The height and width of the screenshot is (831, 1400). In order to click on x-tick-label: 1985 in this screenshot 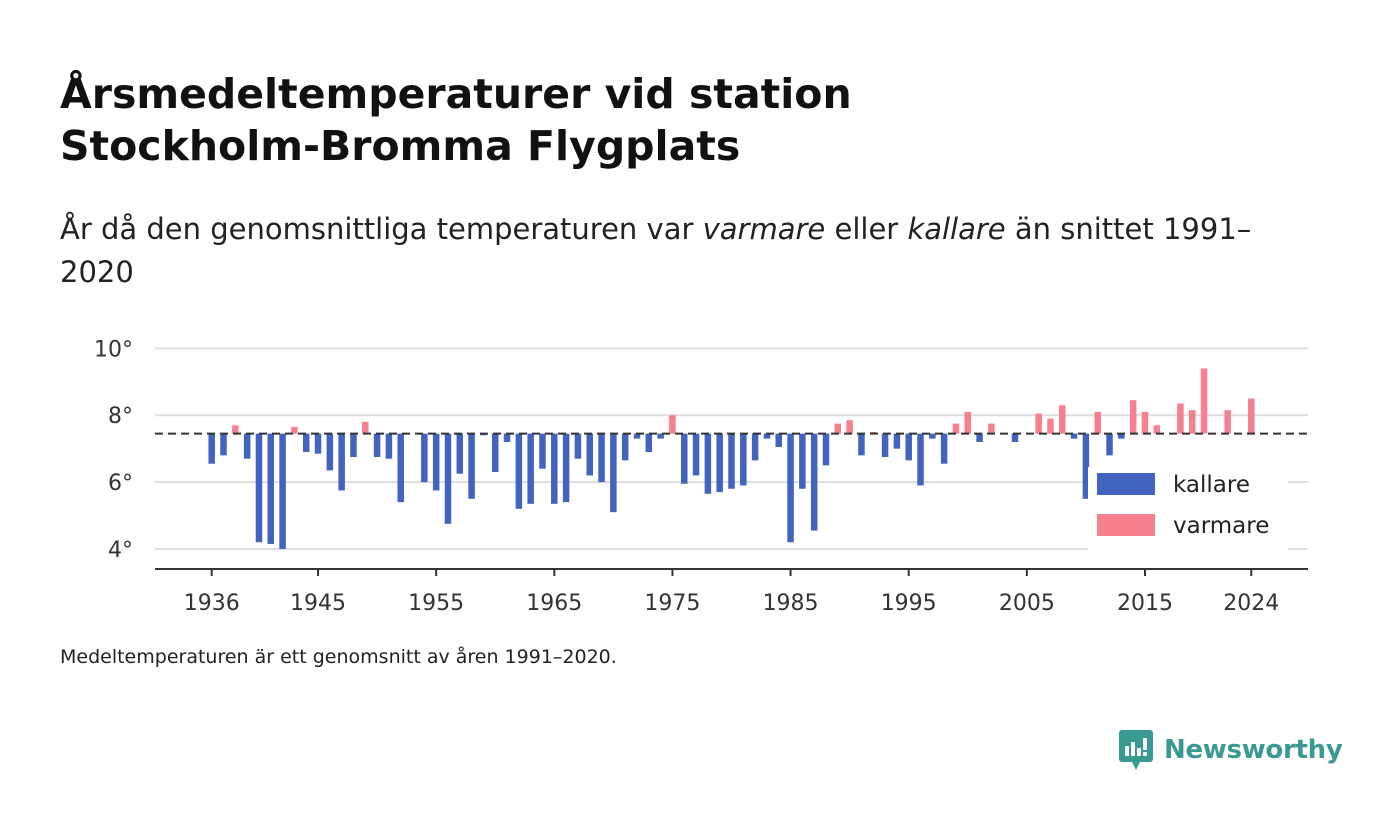, I will do `click(791, 603)`.